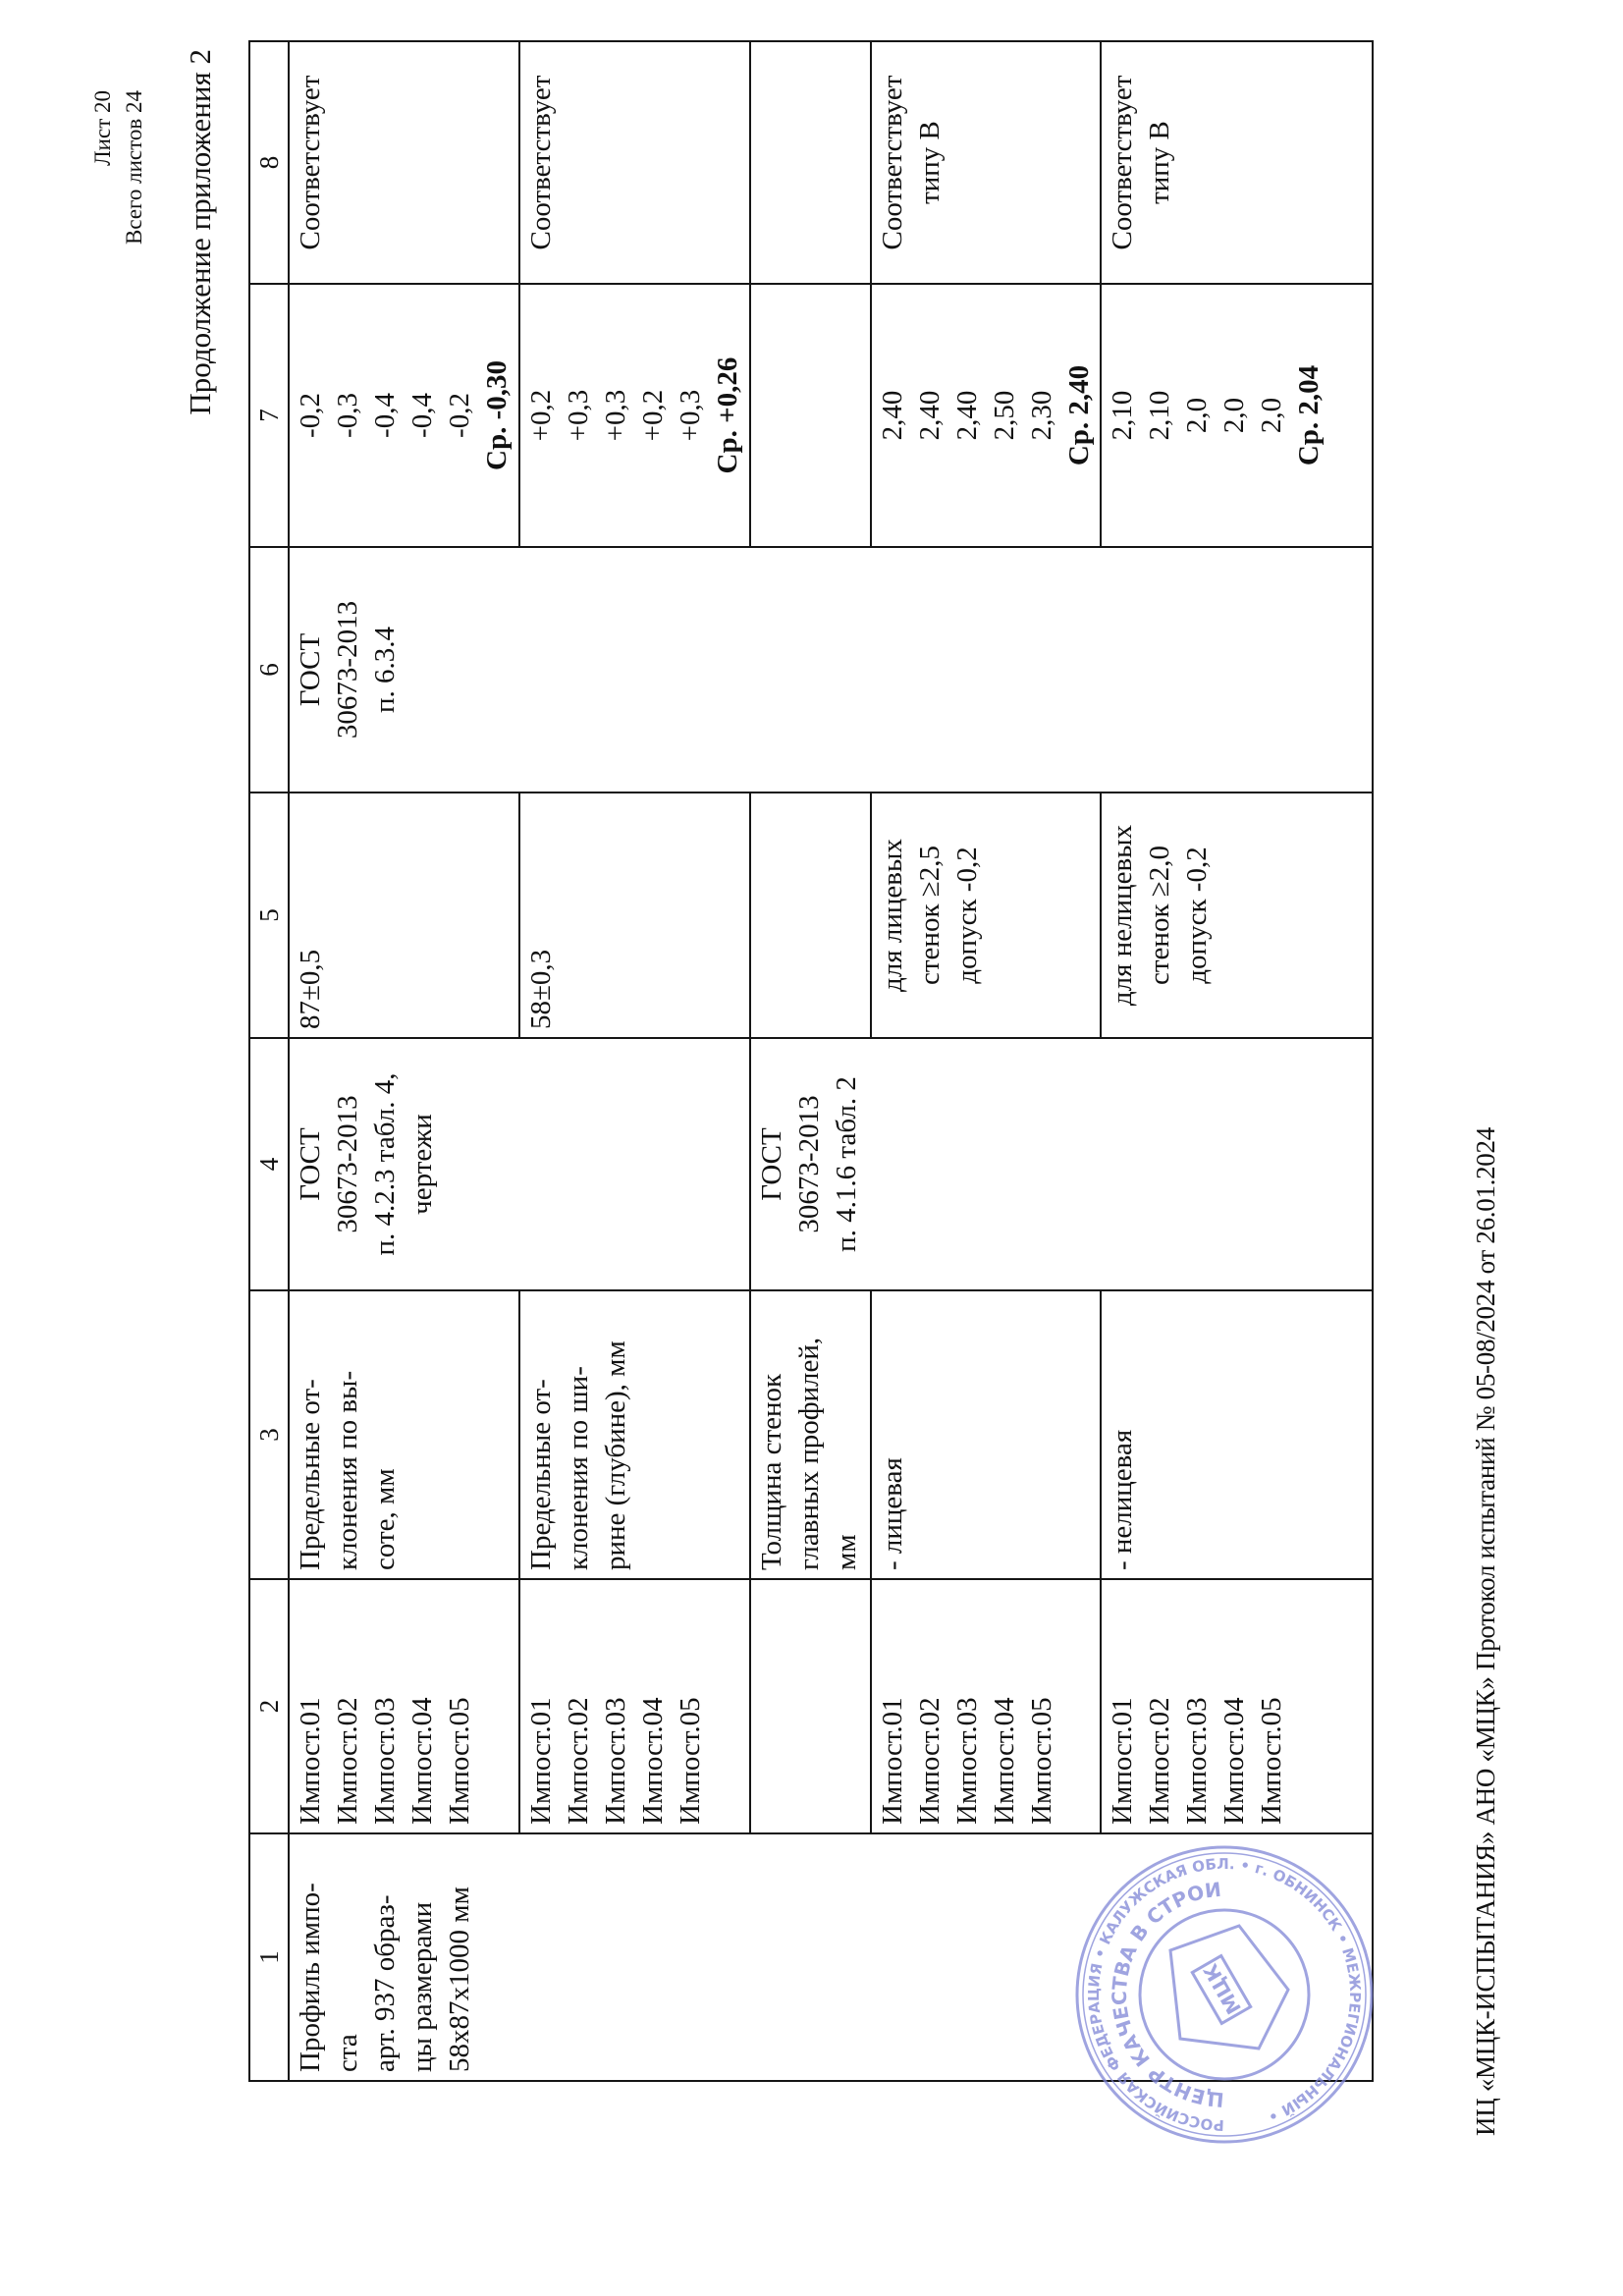 Image resolution: width=1623 pixels, height=2296 pixels. Describe the element at coordinates (1237, 915) in the screenshot. I see `requirement-cell: для нелицевых стенок ≥2,0 допуск -0,2` at that location.